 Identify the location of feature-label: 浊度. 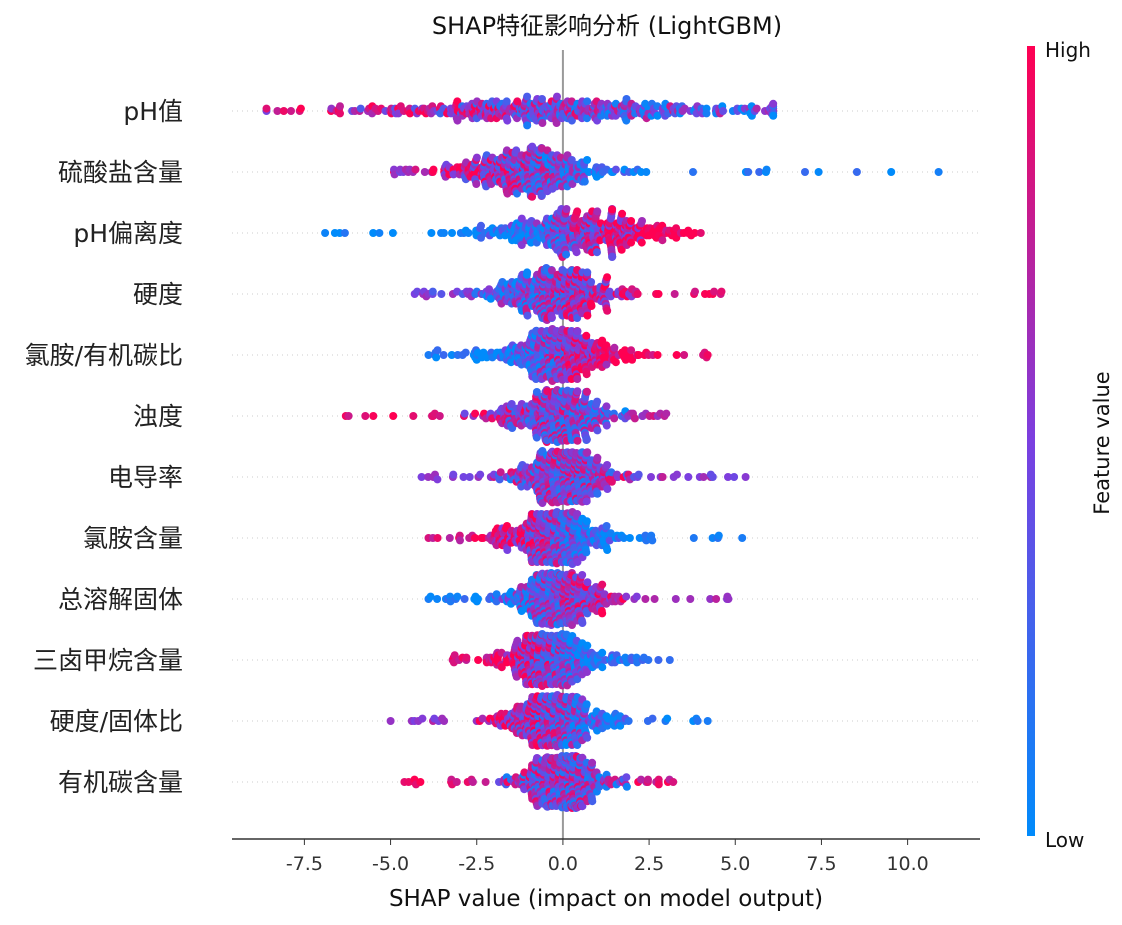
(158, 416).